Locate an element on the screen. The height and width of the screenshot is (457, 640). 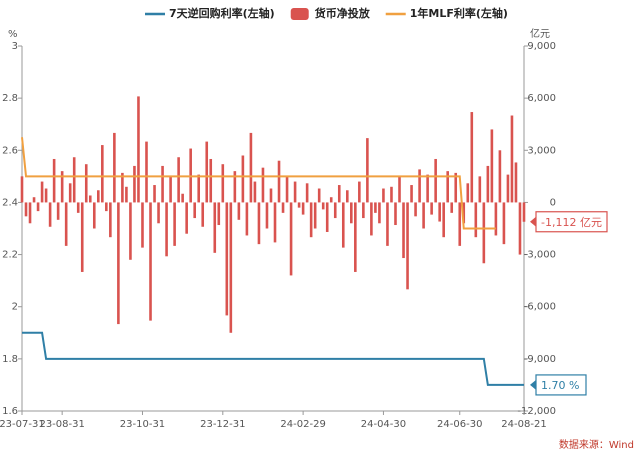
right-axis-label: 亿元 is located at coordinates (540, 33).